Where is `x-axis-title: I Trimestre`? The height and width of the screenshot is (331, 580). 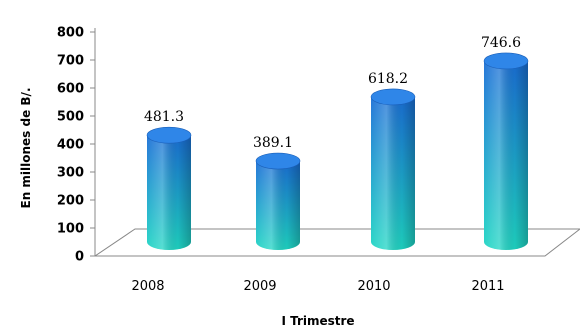 x-axis-title: I Trimestre is located at coordinates (317, 321).